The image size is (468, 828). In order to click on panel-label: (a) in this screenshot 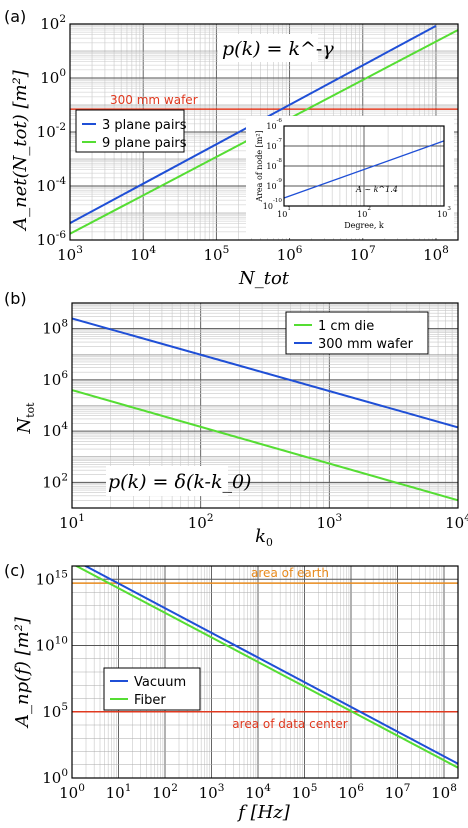, I will do `click(15, 16)`.